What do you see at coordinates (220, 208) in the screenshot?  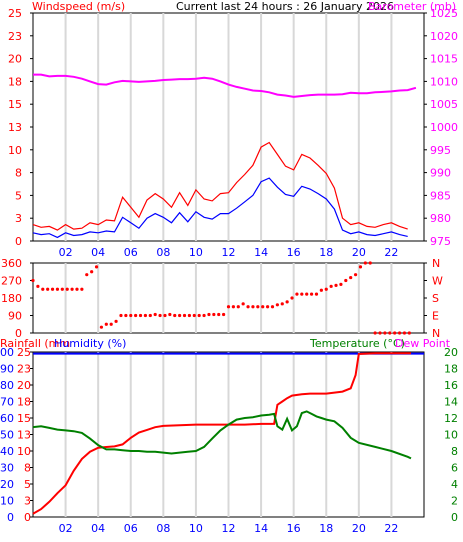 I see `average-wind-line` at bounding box center [220, 208].